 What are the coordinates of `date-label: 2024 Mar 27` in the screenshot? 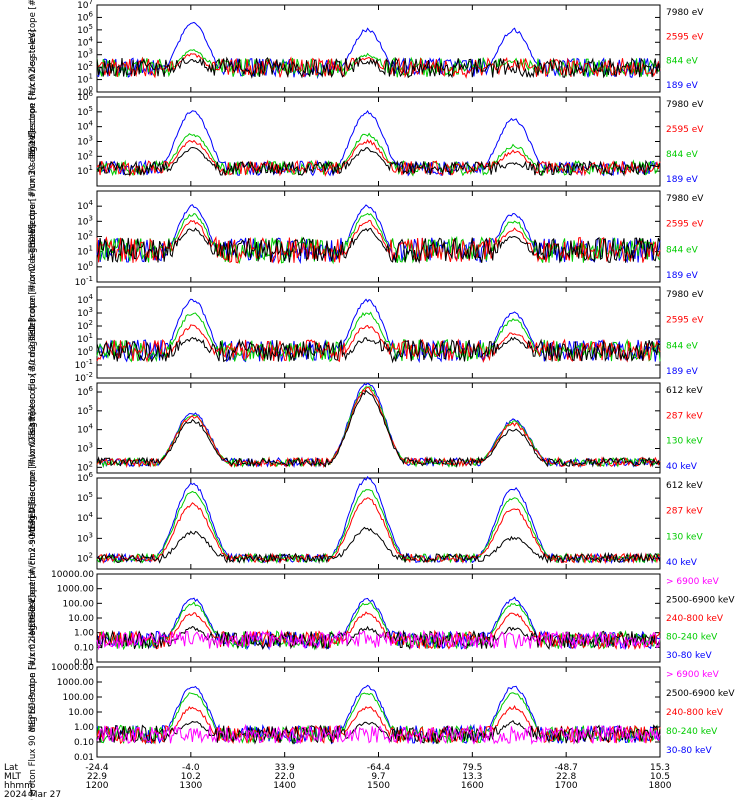 It's located at (32, 795).